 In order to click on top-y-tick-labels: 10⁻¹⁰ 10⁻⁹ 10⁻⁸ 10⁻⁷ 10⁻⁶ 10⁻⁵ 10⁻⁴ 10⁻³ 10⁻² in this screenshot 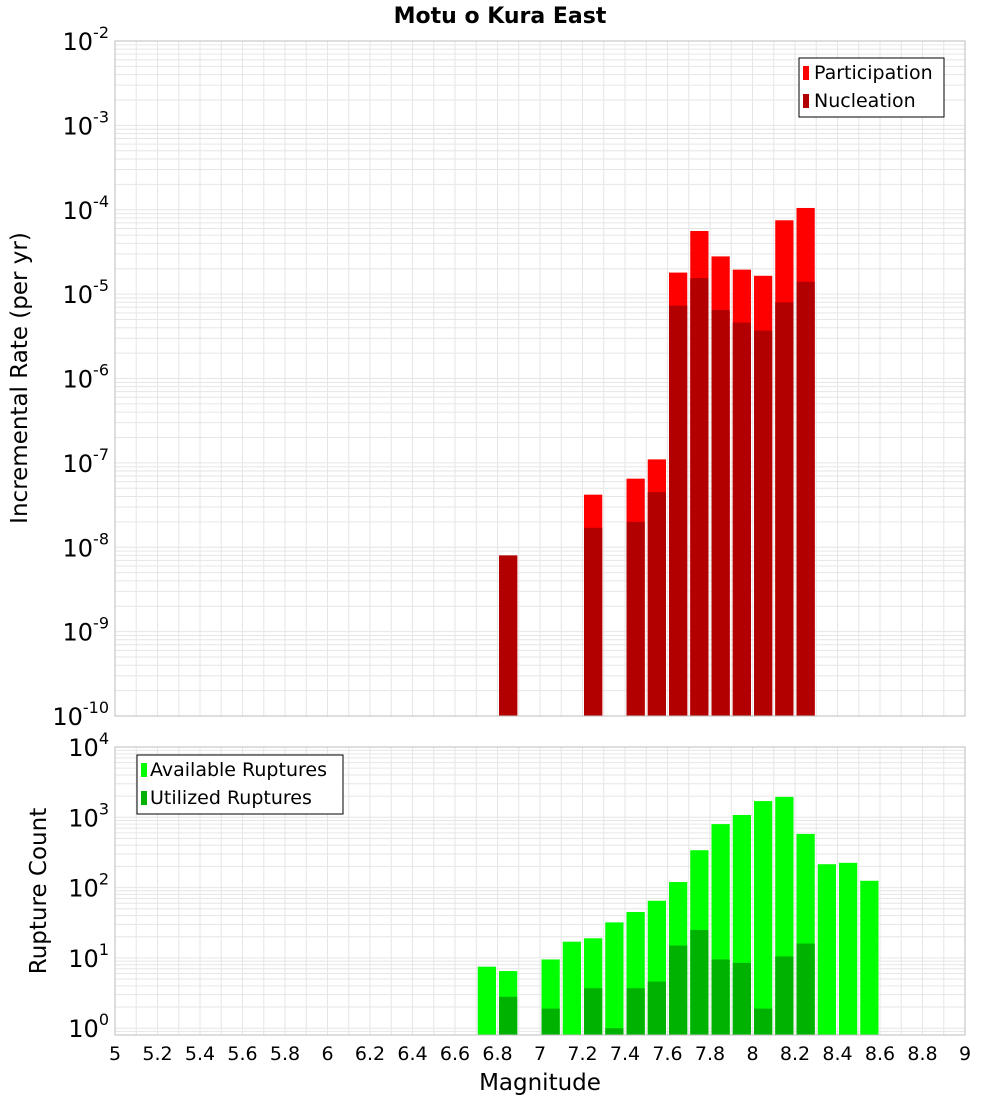, I will do `click(80, 377)`.